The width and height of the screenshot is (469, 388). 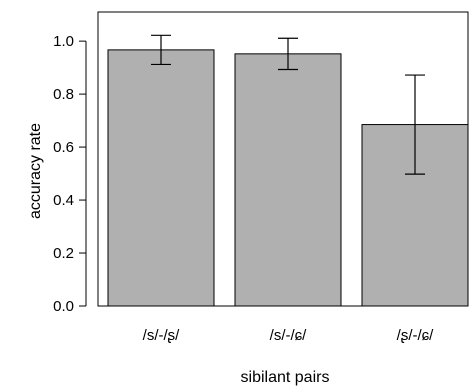 What do you see at coordinates (63, 200) in the screenshot?
I see `y-tick-label-2: 0.4` at bounding box center [63, 200].